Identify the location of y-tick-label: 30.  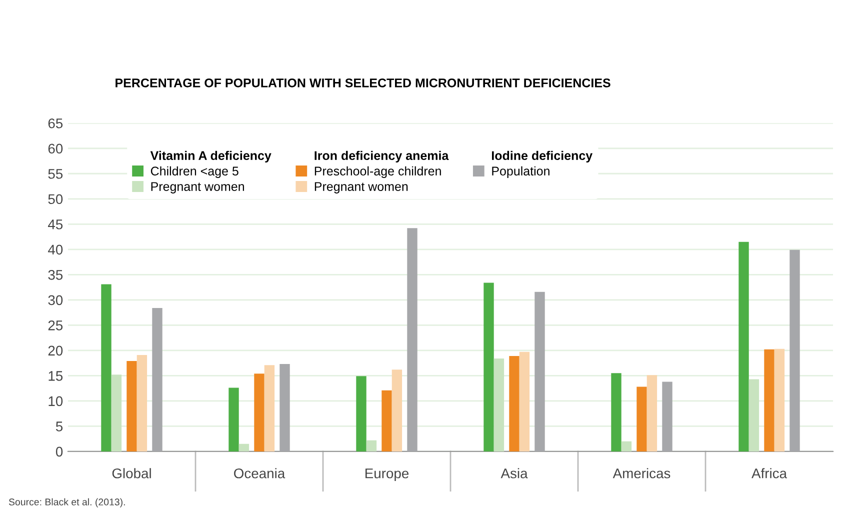
(55, 300).